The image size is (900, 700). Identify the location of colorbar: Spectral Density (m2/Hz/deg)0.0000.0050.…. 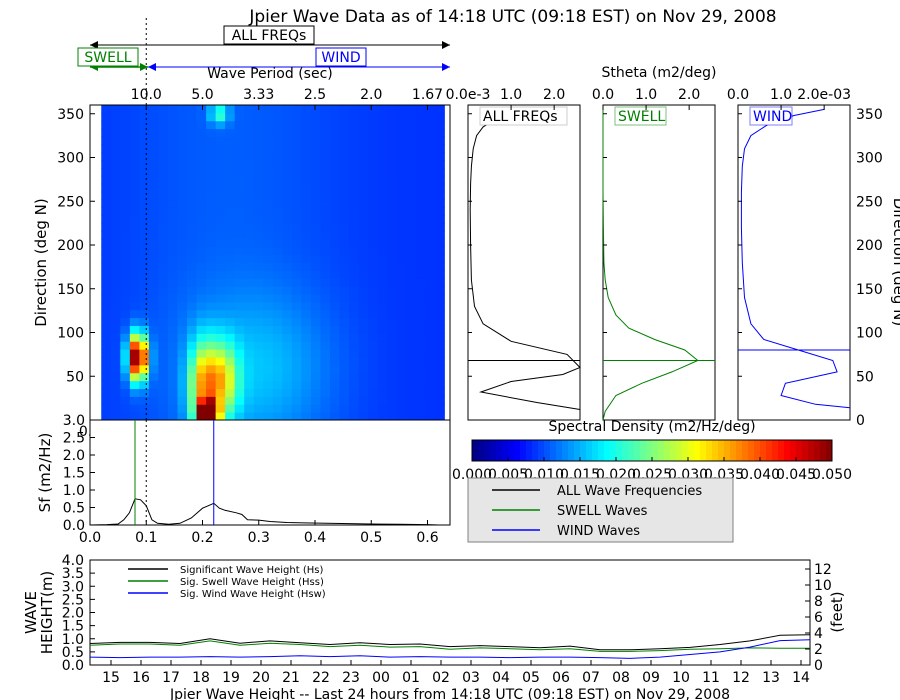
(652, 451).